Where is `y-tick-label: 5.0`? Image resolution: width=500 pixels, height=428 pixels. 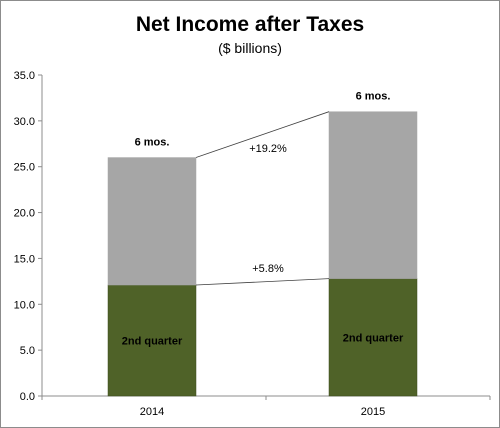 y-tick-label: 5.0 is located at coordinates (27, 351).